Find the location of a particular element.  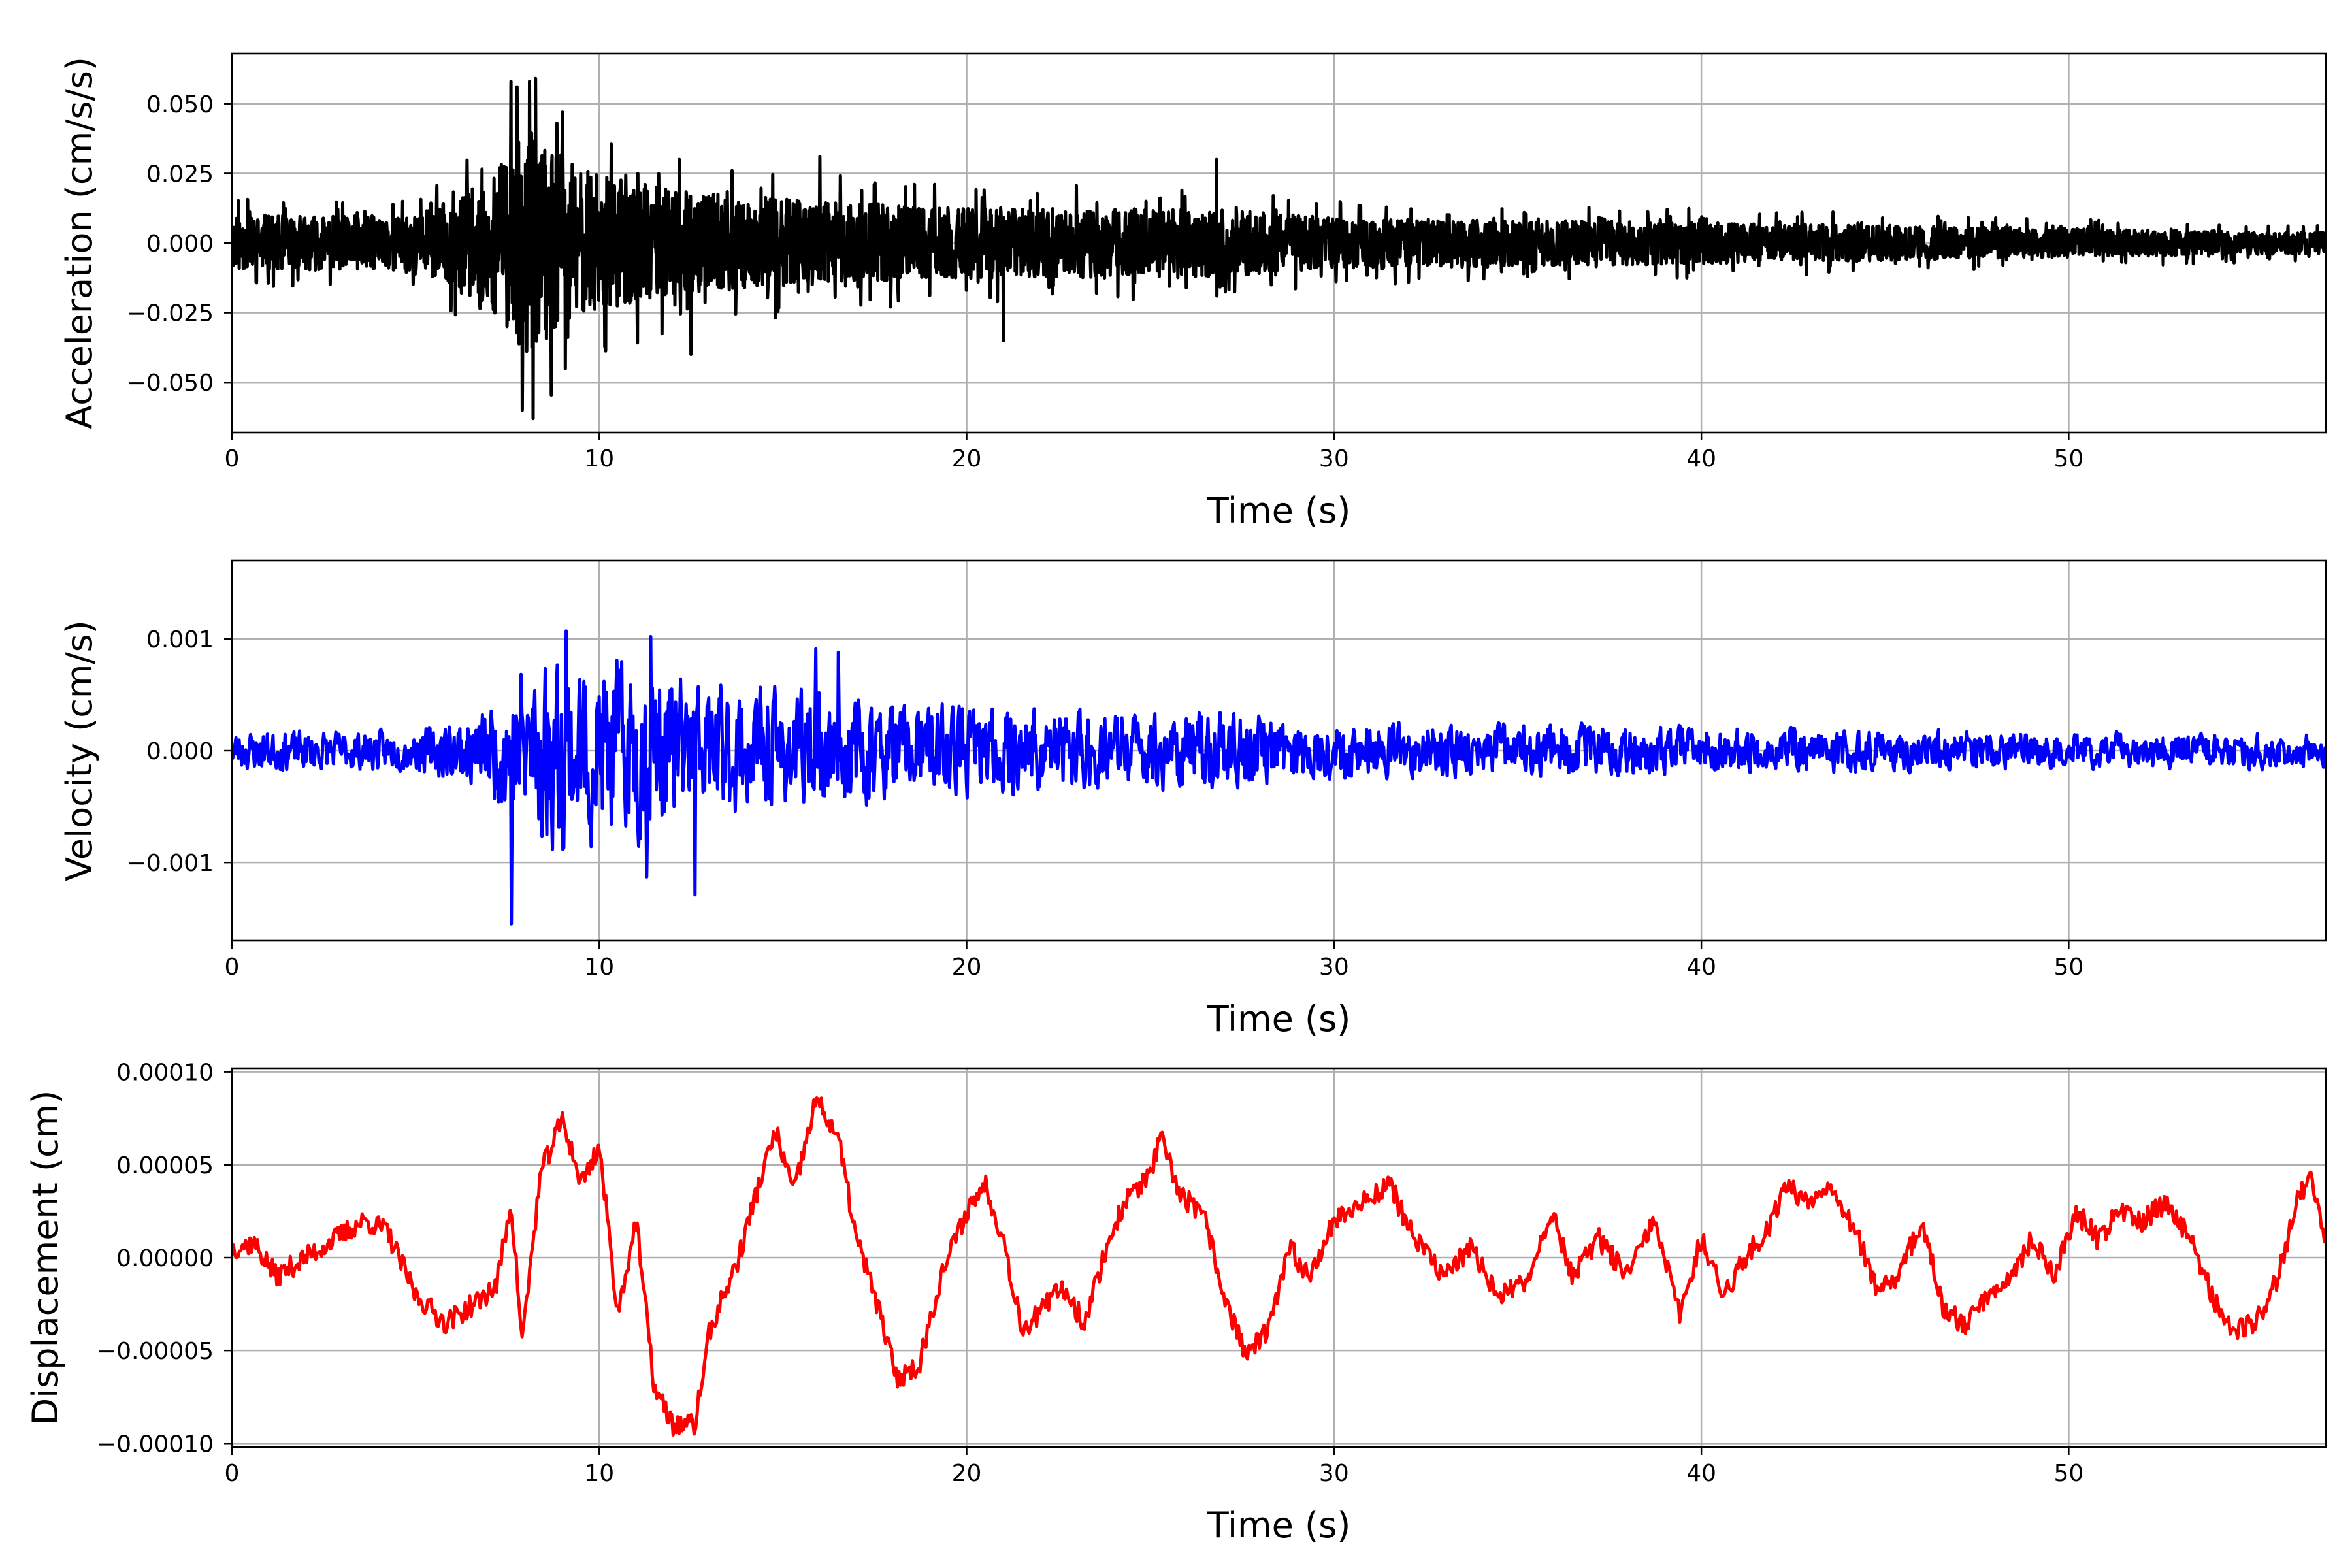

y-axis-label: Velocity (cm/s) is located at coordinates (79, 750).